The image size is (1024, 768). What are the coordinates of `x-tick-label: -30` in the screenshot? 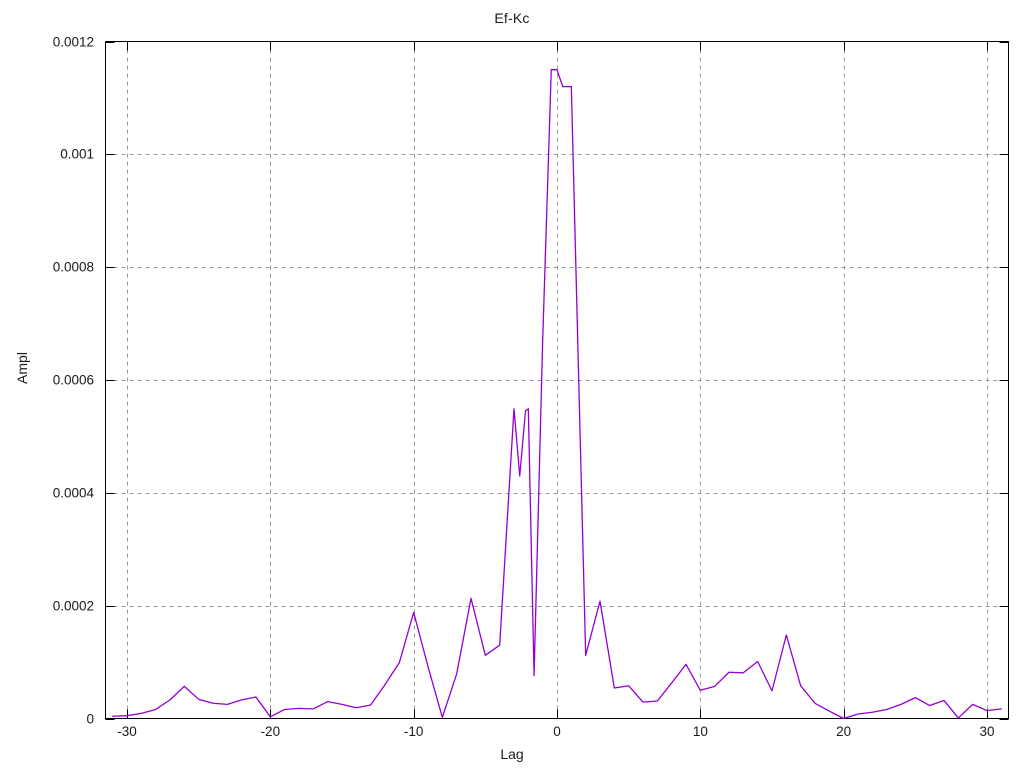 It's located at (127, 731).